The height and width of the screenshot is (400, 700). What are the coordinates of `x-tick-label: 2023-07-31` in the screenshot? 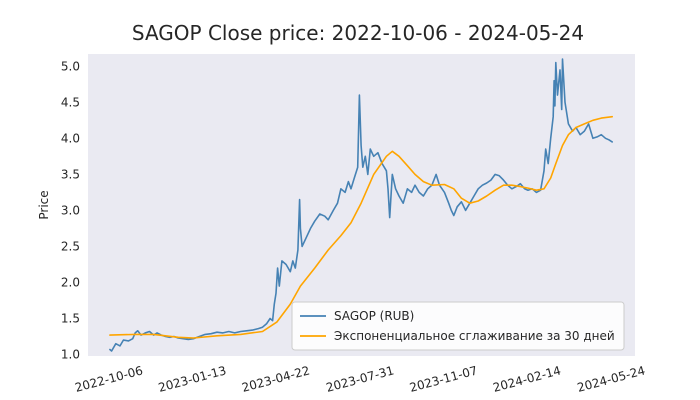 It's located at (360, 379).